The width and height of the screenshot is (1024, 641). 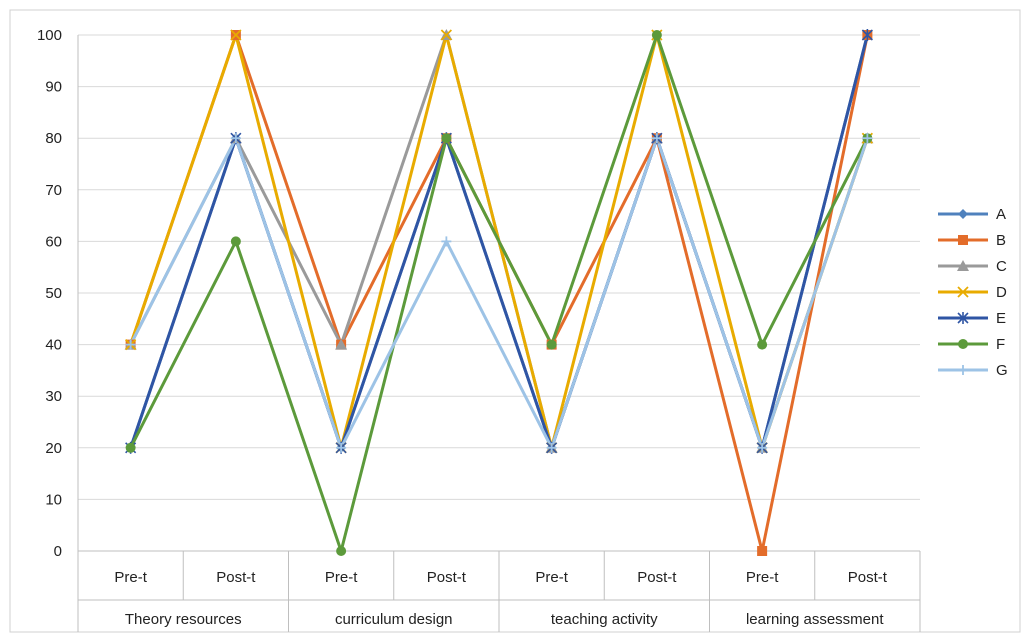 What do you see at coordinates (53, 448) in the screenshot?
I see `y-tick-label: 20` at bounding box center [53, 448].